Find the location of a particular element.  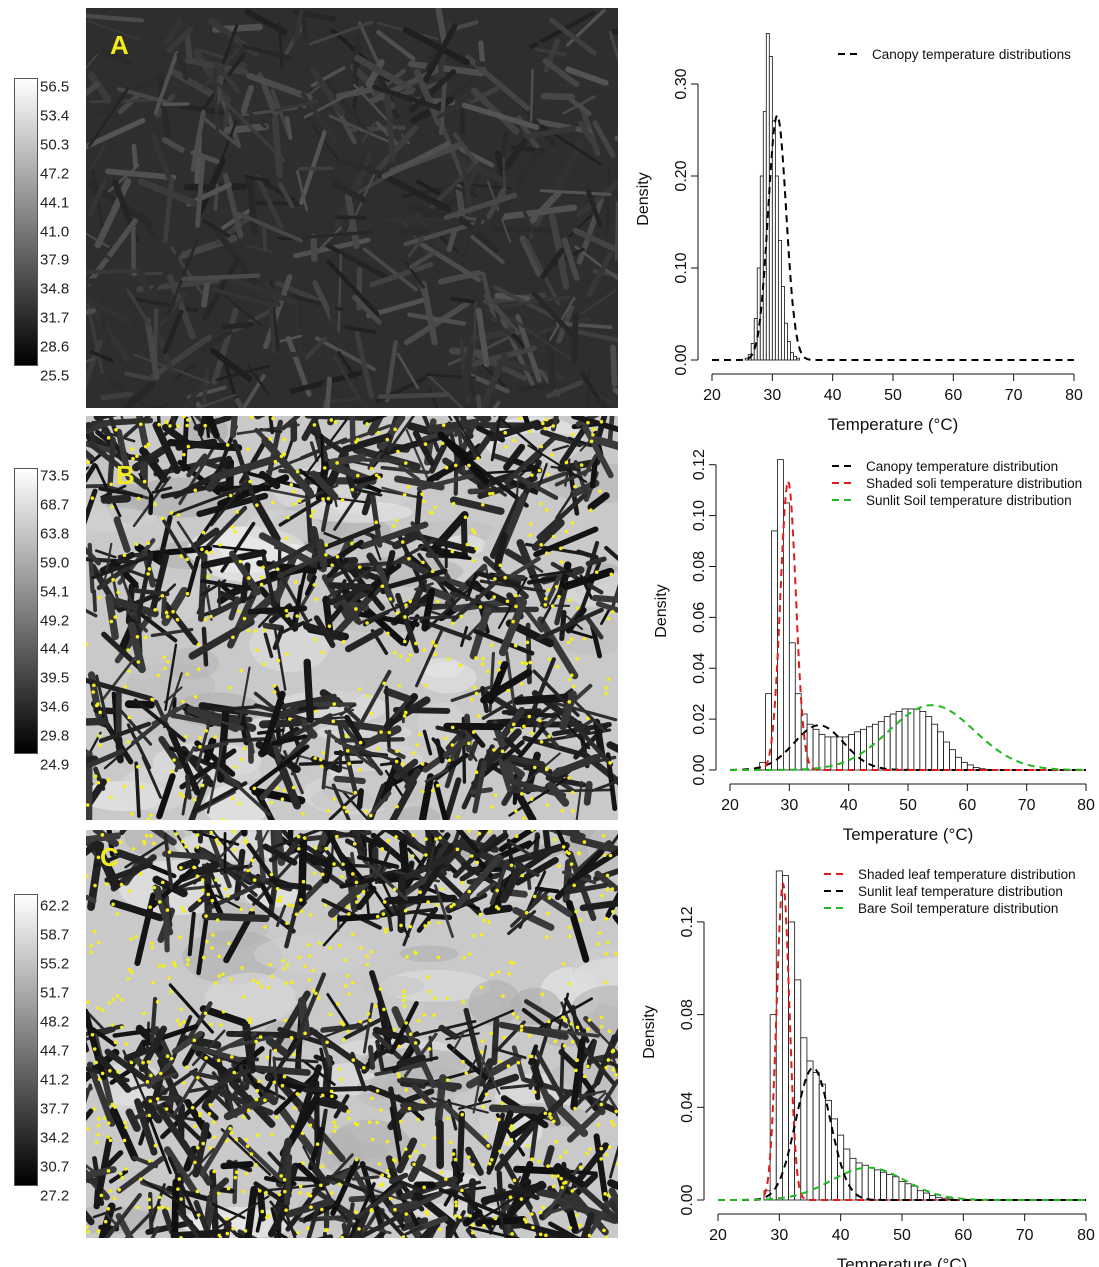

colorbar-tick-label: 27.2 is located at coordinates (54, 1196).